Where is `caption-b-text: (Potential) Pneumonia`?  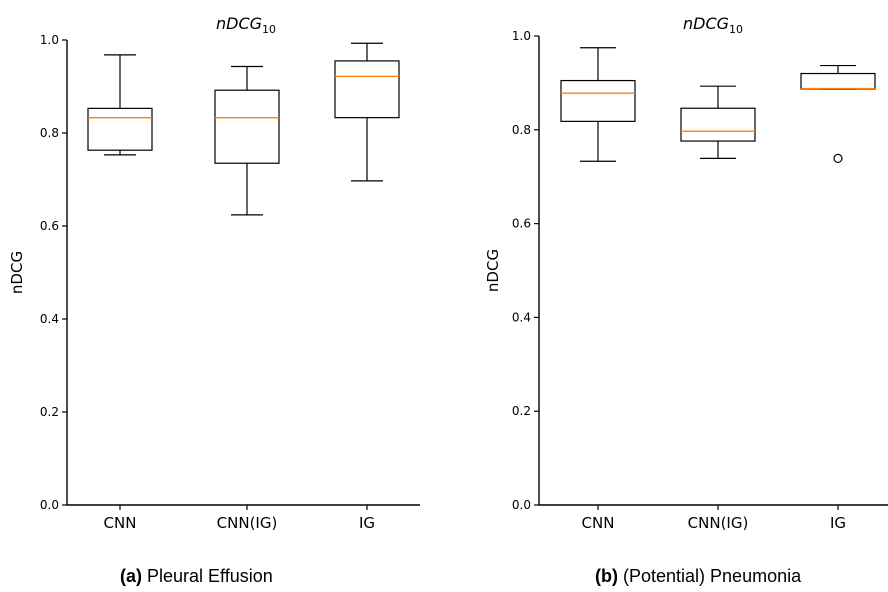 caption-b-text: (Potential) Pneumonia is located at coordinates (712, 576).